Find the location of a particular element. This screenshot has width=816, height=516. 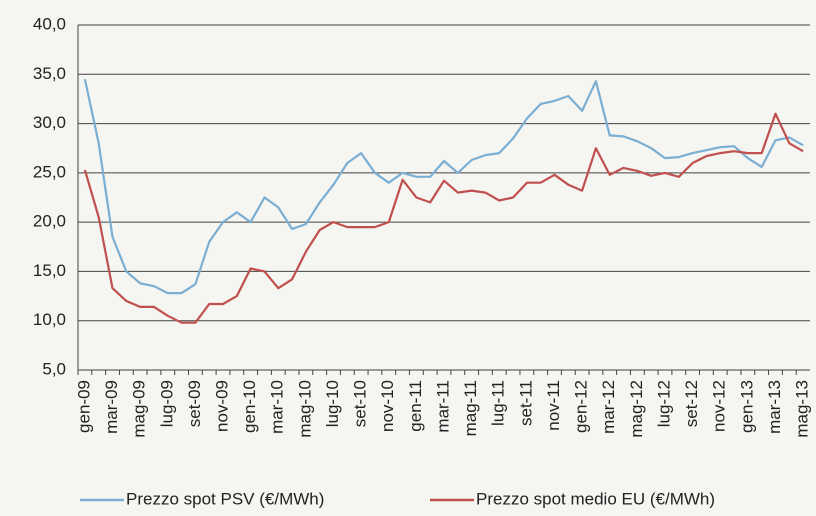

y-tick-label: 15,0 is located at coordinates (49, 270).